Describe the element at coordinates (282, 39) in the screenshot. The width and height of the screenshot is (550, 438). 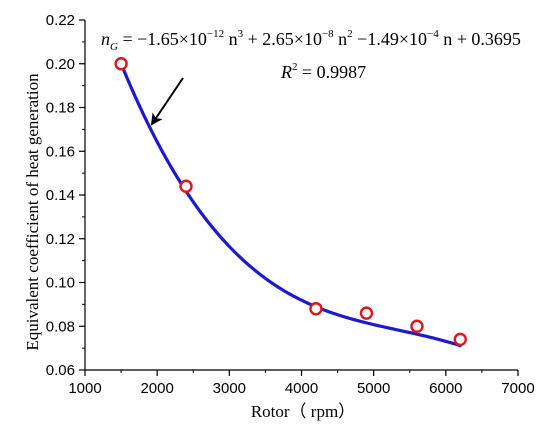
I see `equation-term: + 2.65×10` at that location.